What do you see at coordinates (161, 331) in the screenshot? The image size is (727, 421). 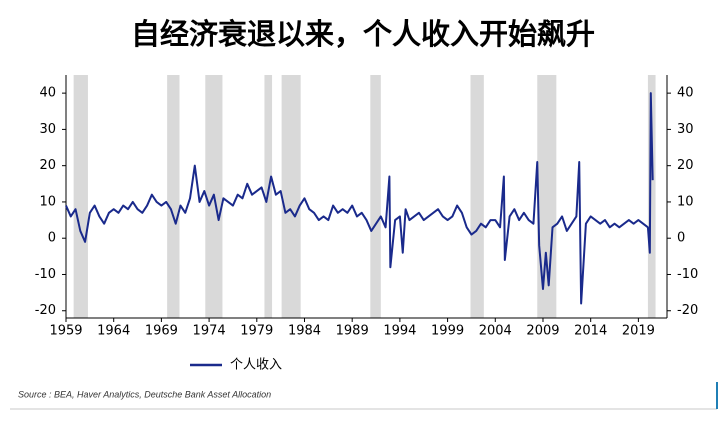 I see `x-tick-label: 1969` at bounding box center [161, 331].